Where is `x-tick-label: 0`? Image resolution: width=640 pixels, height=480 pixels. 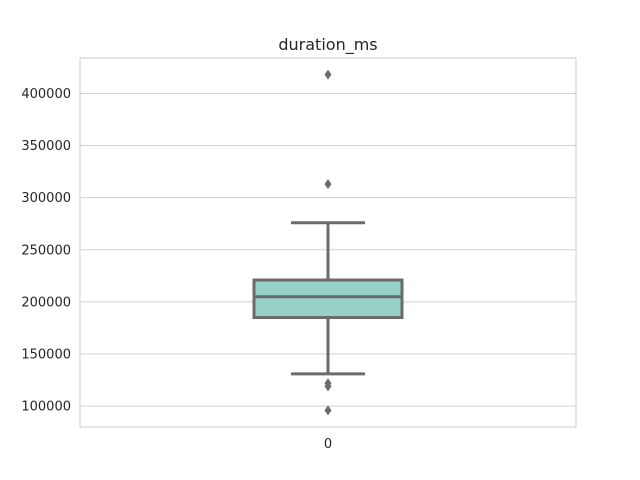
x-tick-label: 0 is located at coordinates (328, 444).